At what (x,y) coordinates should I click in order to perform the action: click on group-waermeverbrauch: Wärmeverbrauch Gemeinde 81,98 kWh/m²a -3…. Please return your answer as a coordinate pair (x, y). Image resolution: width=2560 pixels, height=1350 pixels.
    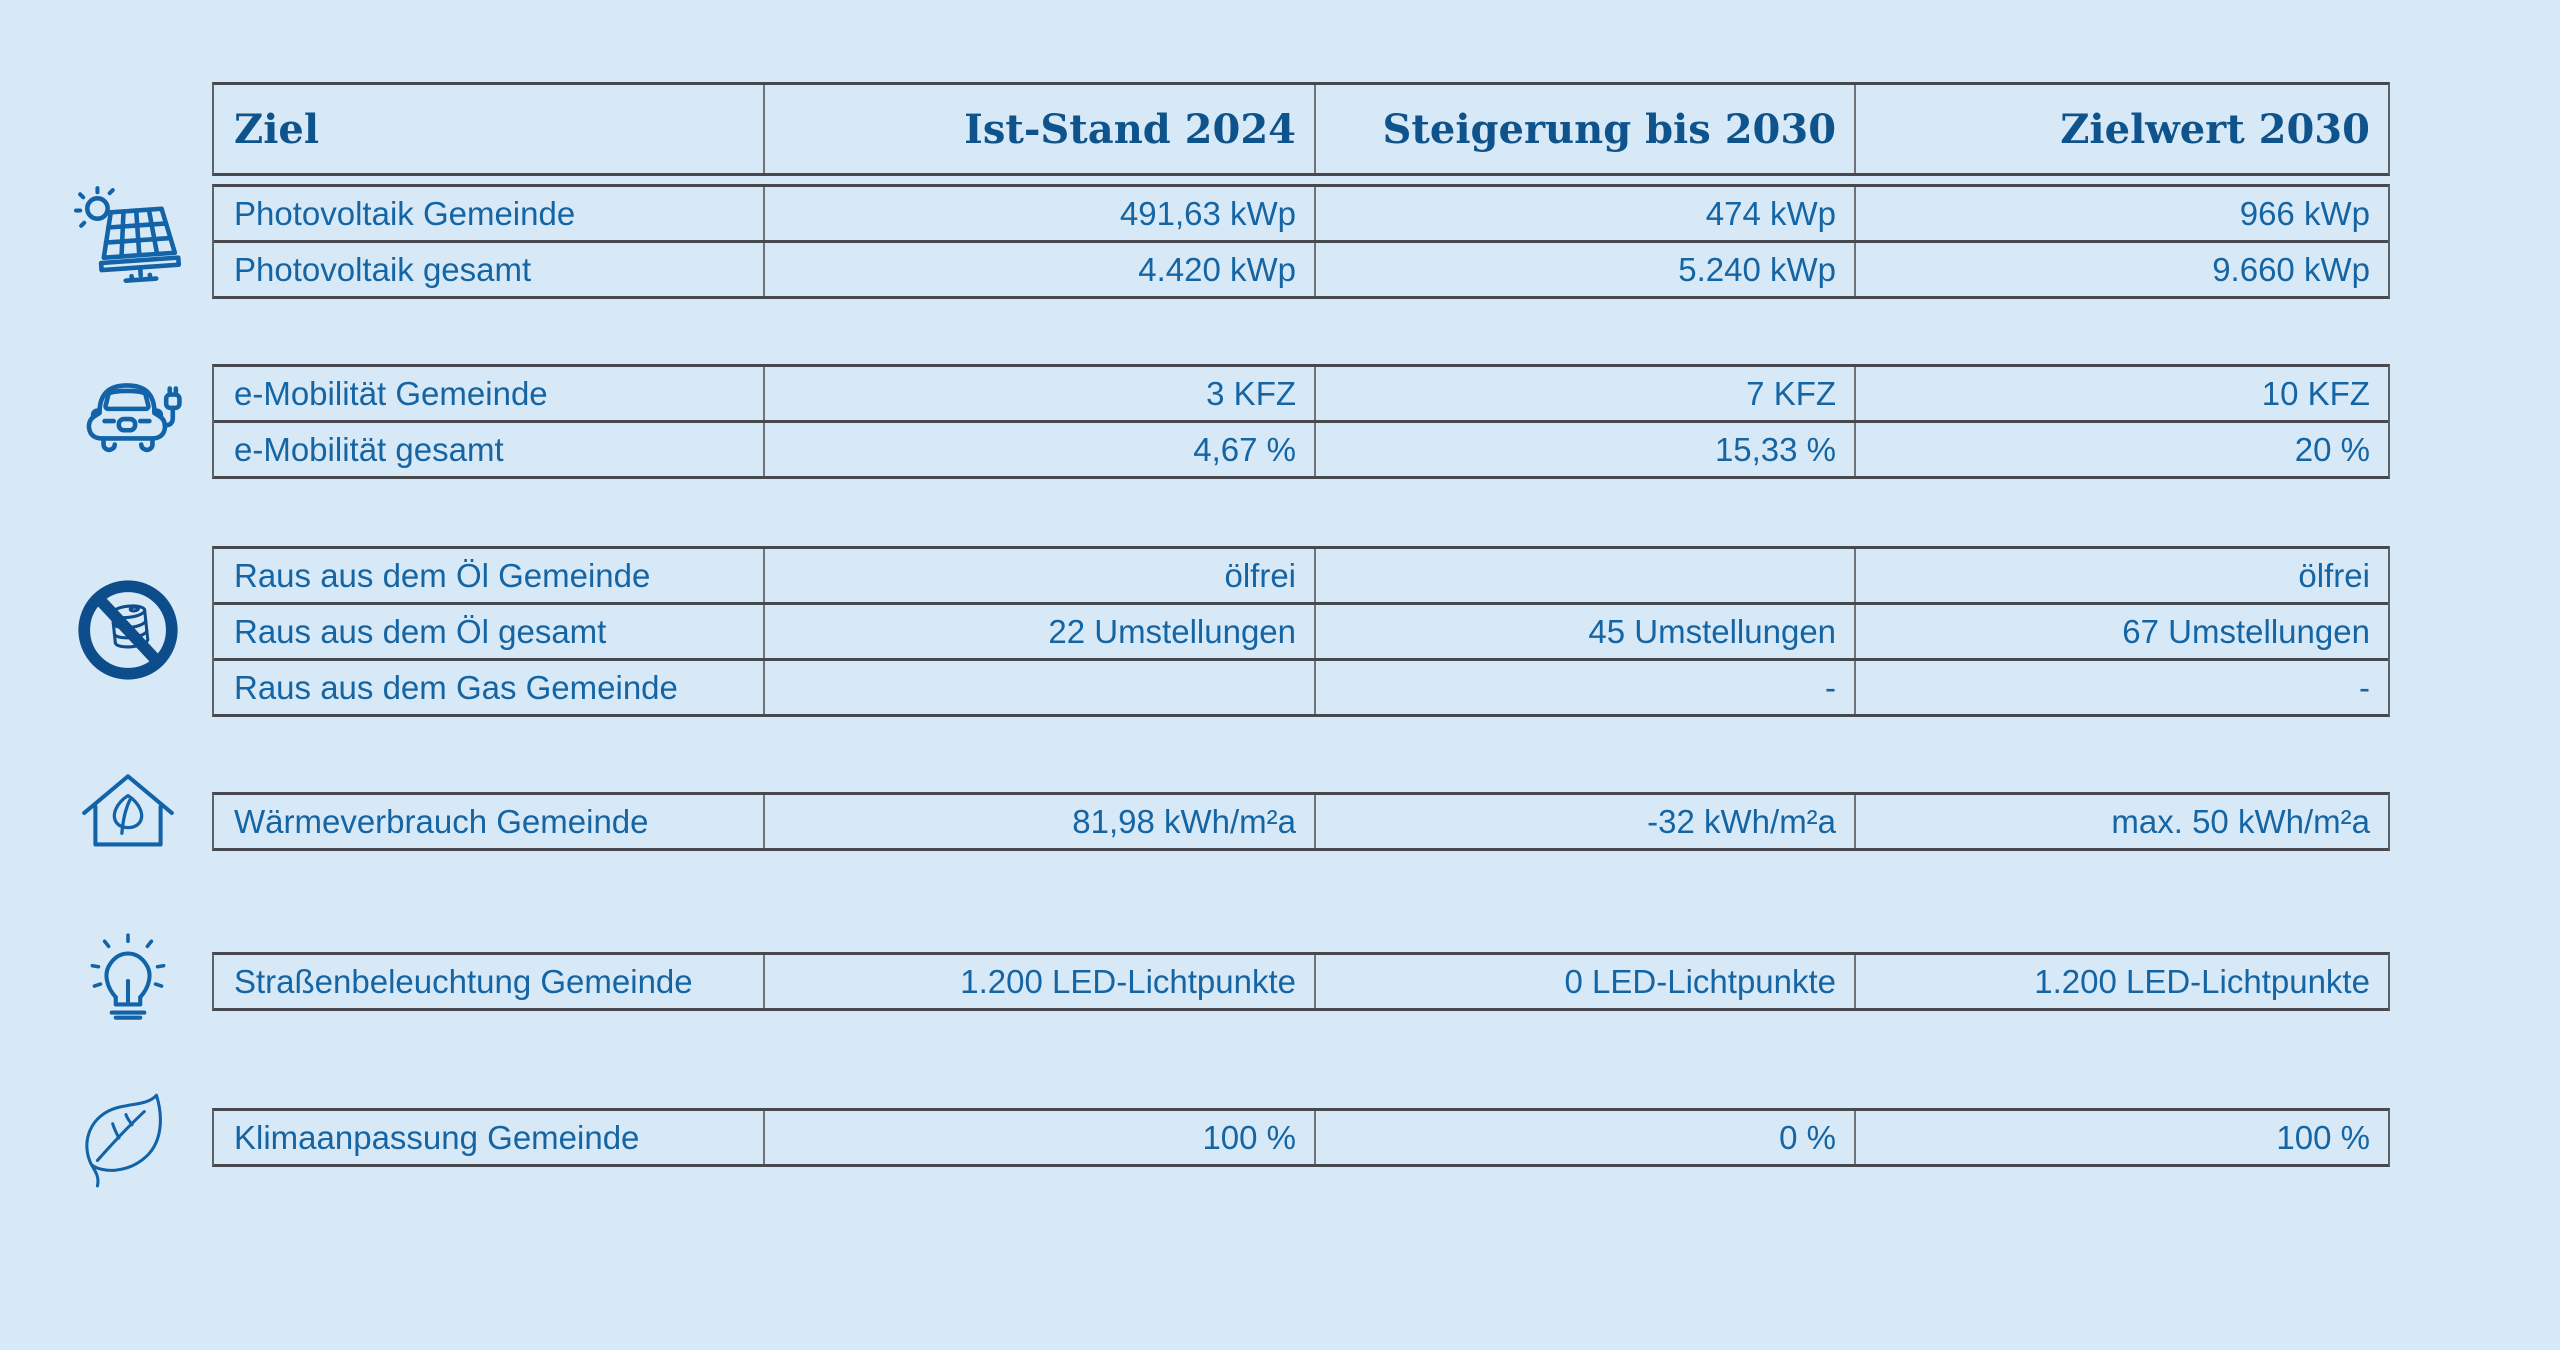
    Looking at the image, I should click on (1301, 821).